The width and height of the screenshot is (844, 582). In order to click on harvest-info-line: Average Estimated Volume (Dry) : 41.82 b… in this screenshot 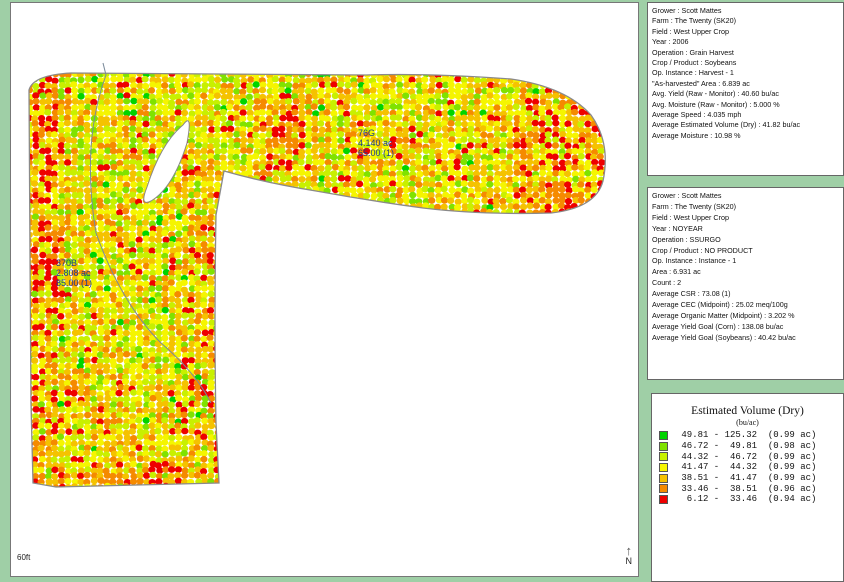, I will do `click(726, 125)`.